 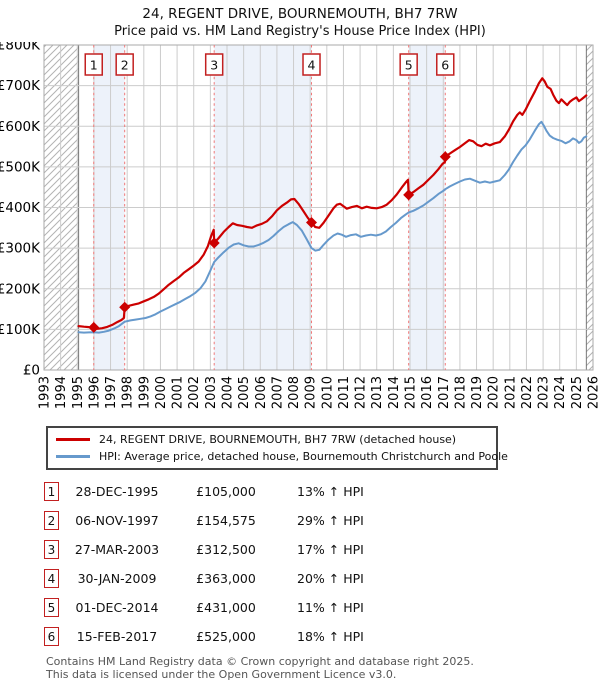 What do you see at coordinates (379, 491) in the screenshot?
I see `sale-hpi-comparison: 13% ↑ HPI` at bounding box center [379, 491].